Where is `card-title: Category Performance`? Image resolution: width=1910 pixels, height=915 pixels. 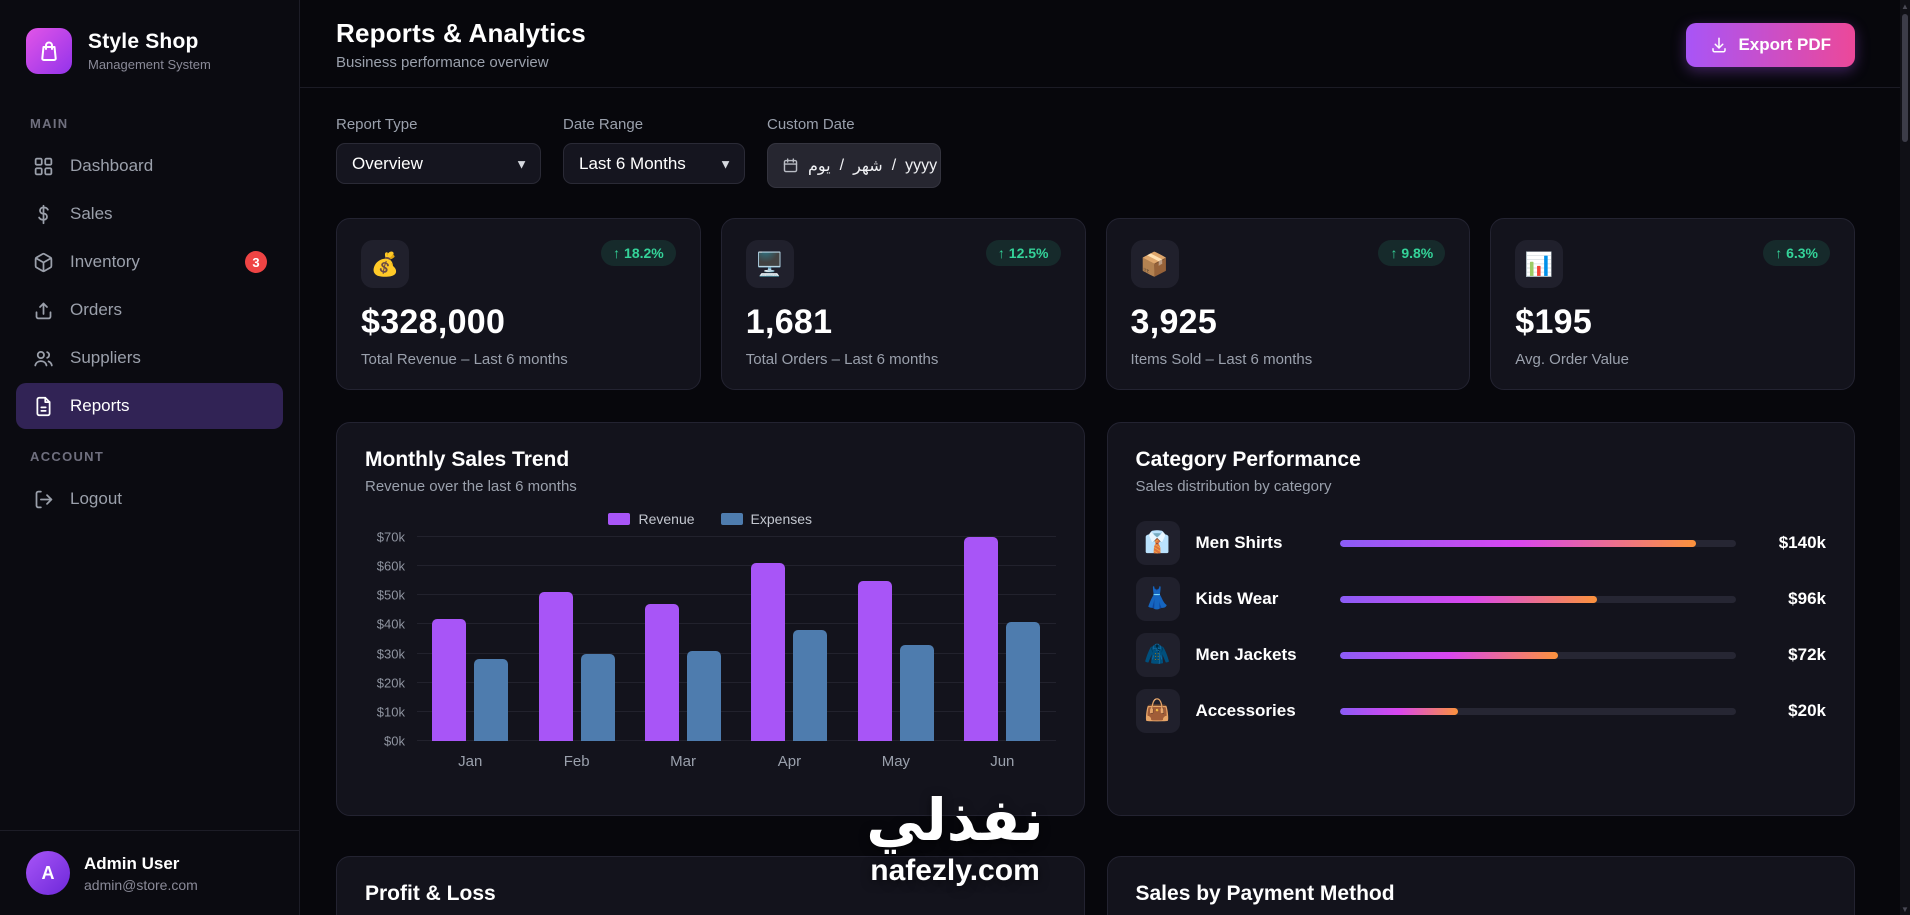
card-title: Category Performance is located at coordinates (1248, 459).